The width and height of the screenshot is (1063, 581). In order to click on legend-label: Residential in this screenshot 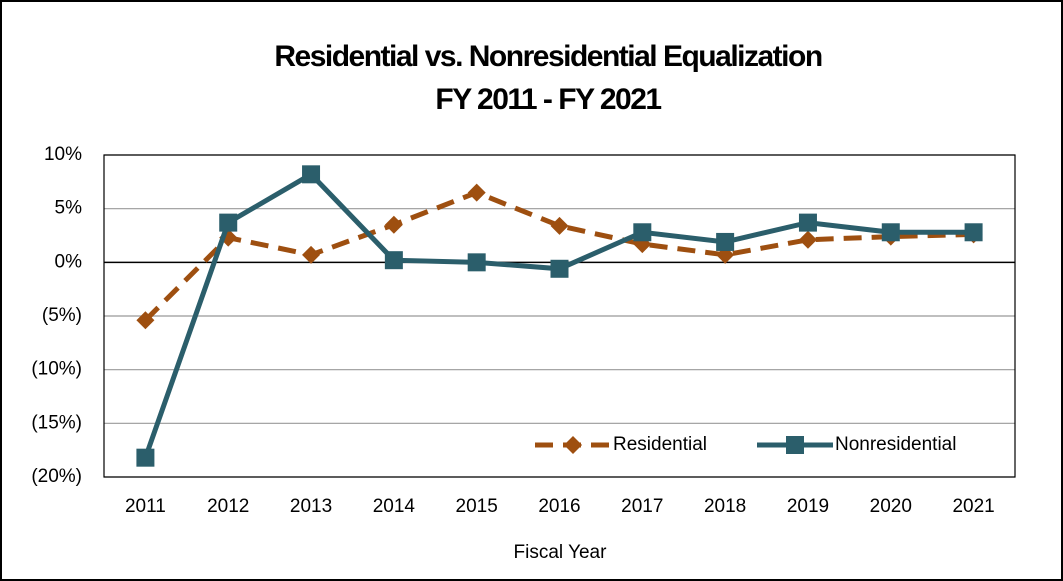, I will do `click(660, 444)`.